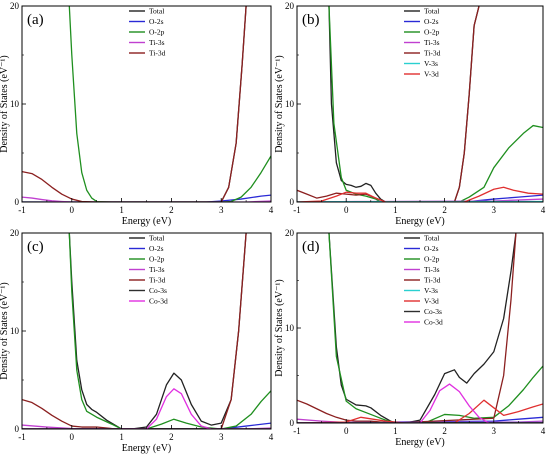 Image resolution: width=550 pixels, height=460 pixels. Describe the element at coordinates (420, 194) in the screenshot. I see `series-line-v-3d` at that location.